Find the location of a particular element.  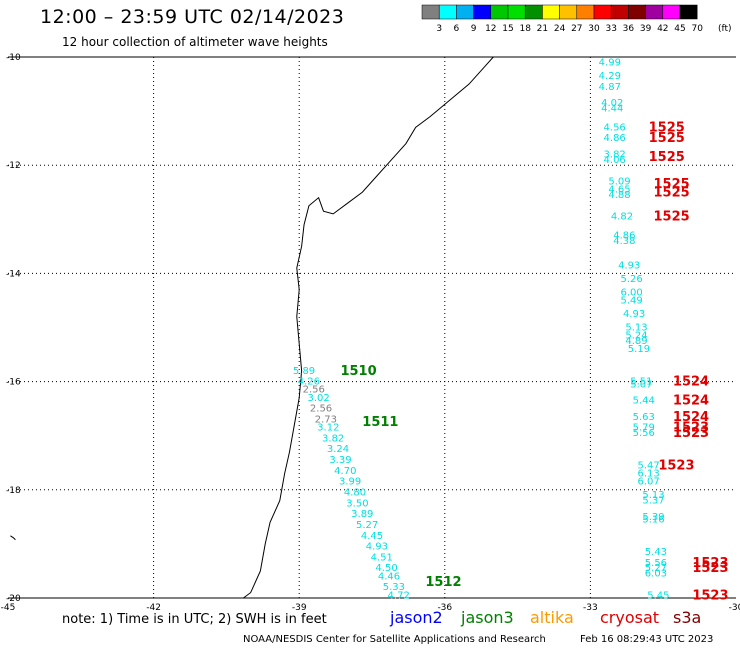

wave-height-value: 3.89 is located at coordinates (362, 514).